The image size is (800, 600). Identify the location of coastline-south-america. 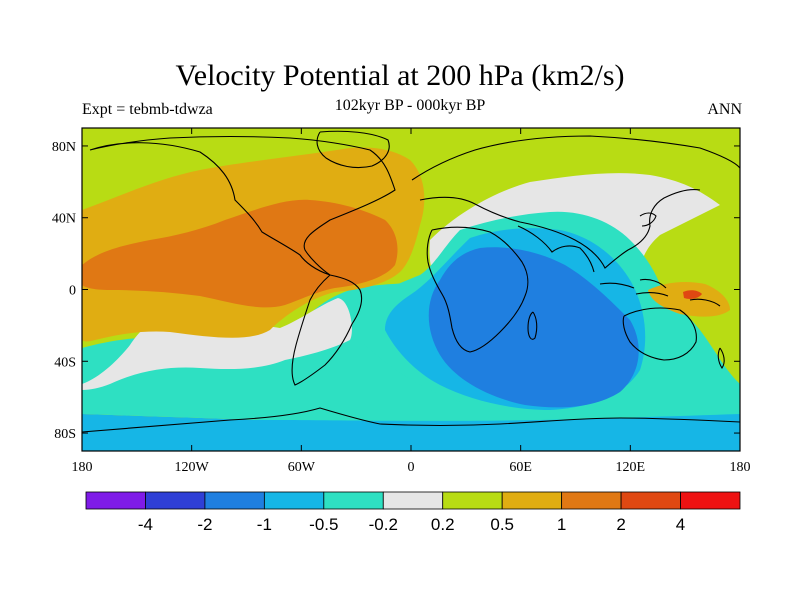
(327, 330).